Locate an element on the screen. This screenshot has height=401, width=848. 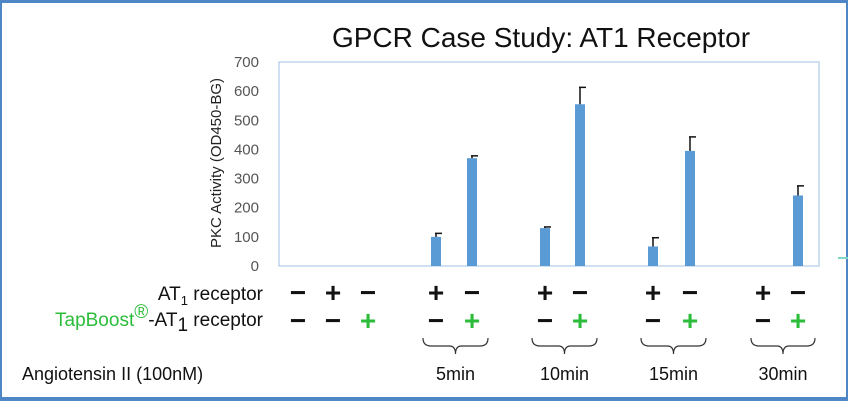
y-tick-label: 100 is located at coordinates (246, 237).